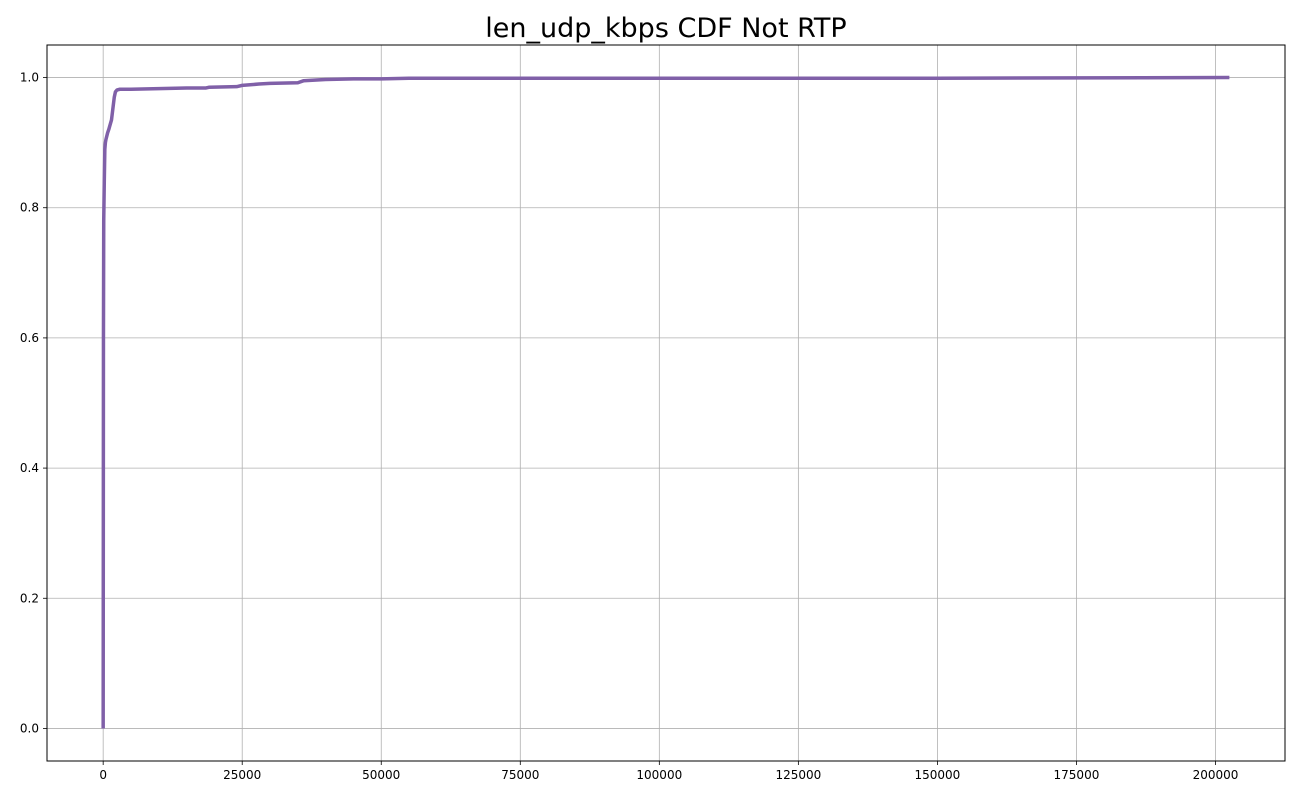 Image resolution: width=1300 pixels, height=800 pixels. What do you see at coordinates (381, 775) in the screenshot?
I see `x-tick-label: 50000` at bounding box center [381, 775].